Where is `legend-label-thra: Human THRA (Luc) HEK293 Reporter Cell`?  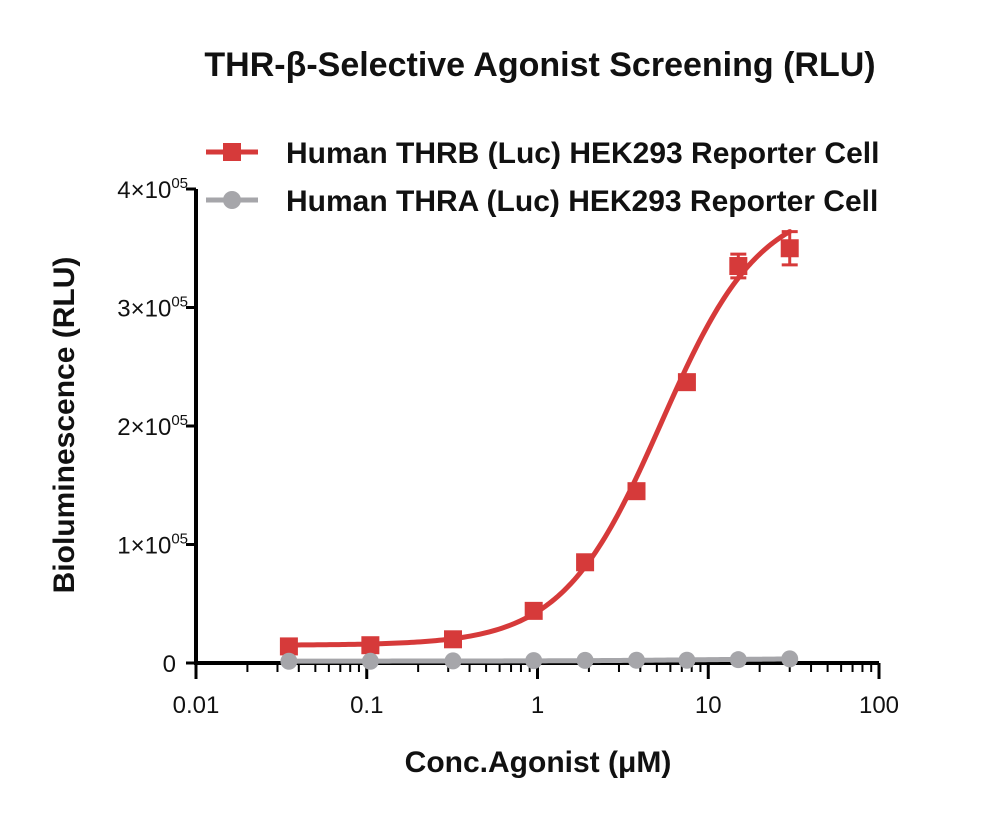
legend-label-thra: Human THRA (Luc) HEK293 Reporter Cell is located at coordinates (582, 201).